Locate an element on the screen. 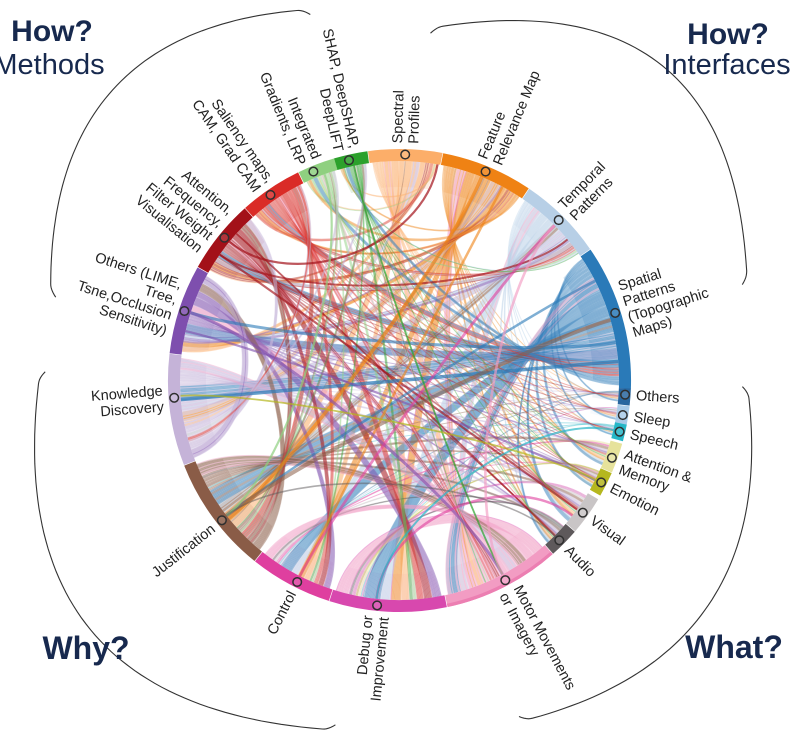  svg-text:SpatialPatterns(TopographicMap: SpatialPatterns(TopographicMaps) is located at coordinates (665, 297).